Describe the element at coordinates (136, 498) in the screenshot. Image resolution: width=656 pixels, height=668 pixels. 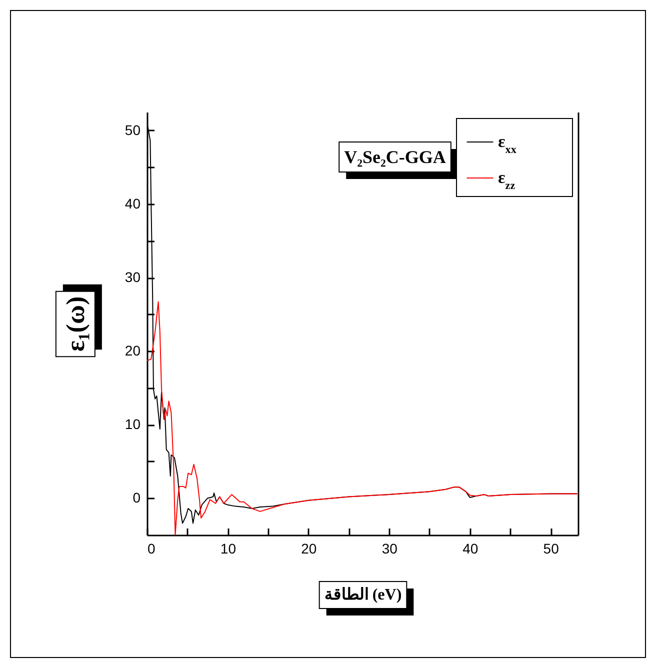
I see `y-tick-label: 0` at that location.